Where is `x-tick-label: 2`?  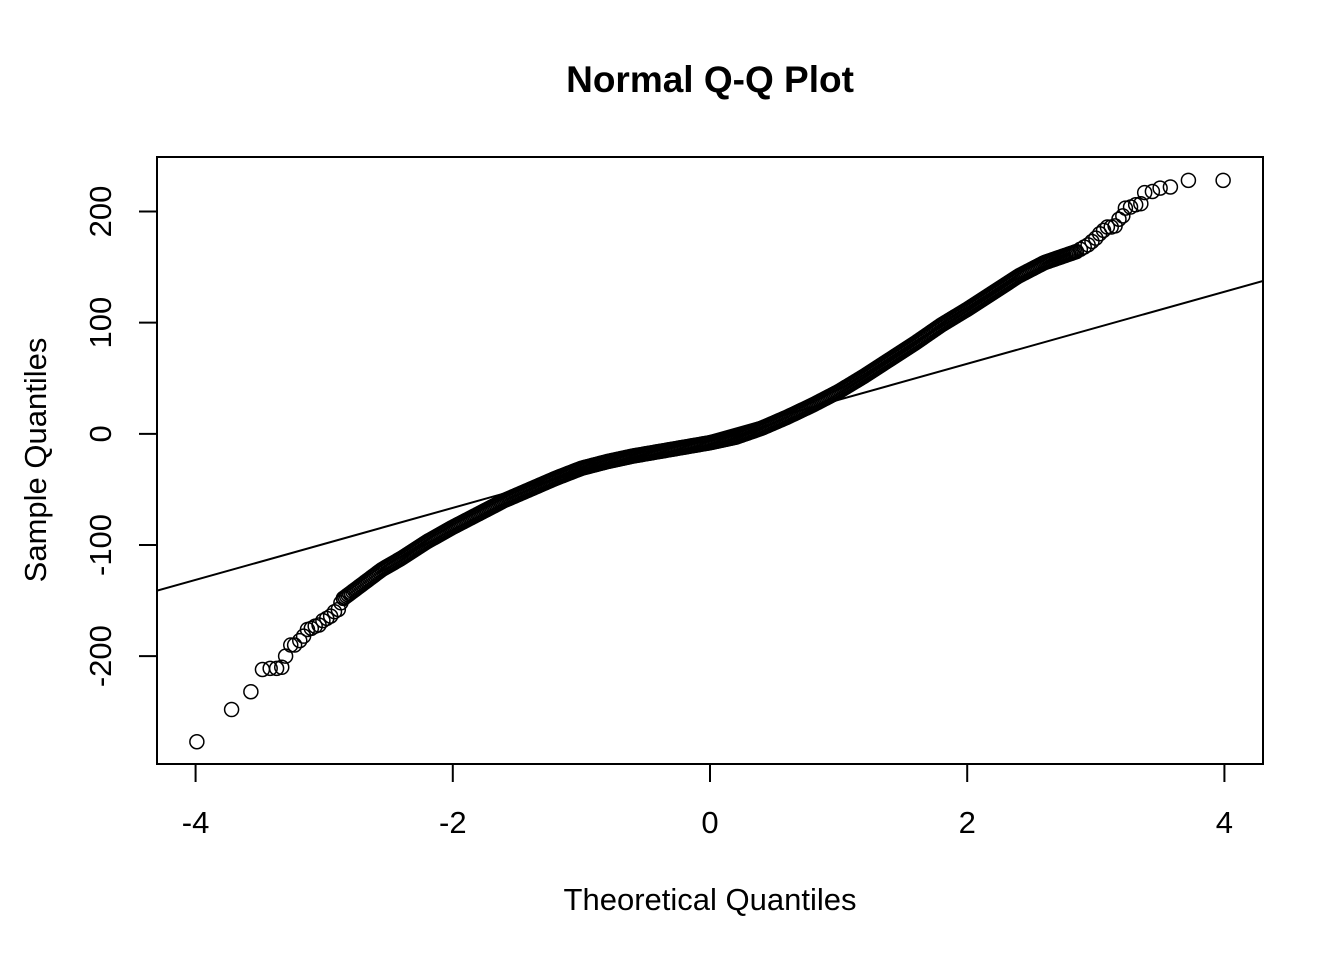
x-tick-label: 2 is located at coordinates (967, 822).